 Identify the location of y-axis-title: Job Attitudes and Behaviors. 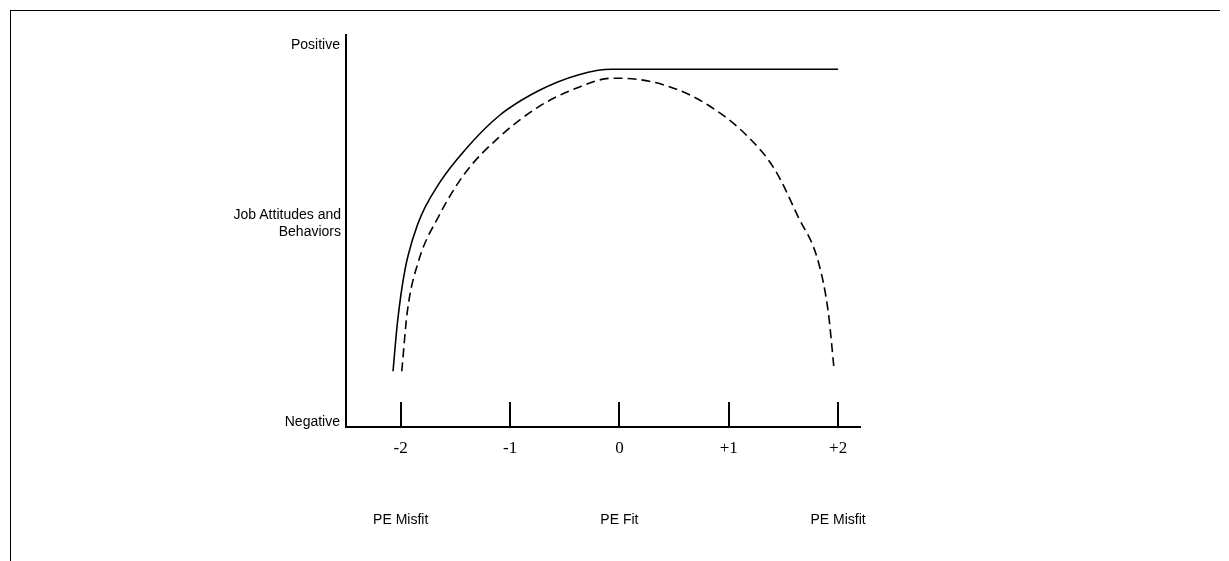
(286, 222).